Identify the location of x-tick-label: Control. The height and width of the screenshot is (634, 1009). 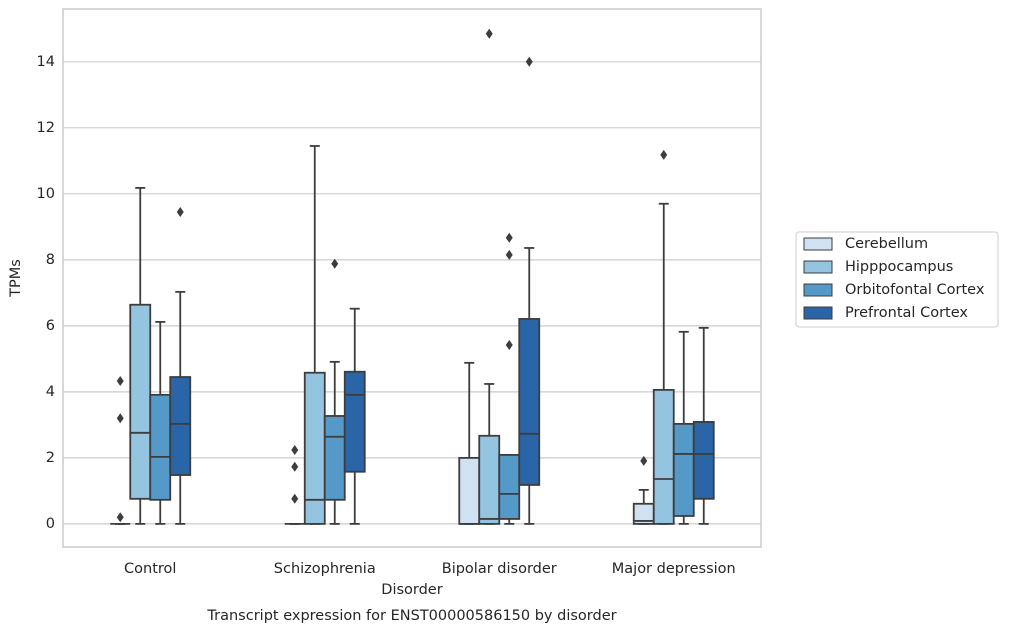
(150, 569).